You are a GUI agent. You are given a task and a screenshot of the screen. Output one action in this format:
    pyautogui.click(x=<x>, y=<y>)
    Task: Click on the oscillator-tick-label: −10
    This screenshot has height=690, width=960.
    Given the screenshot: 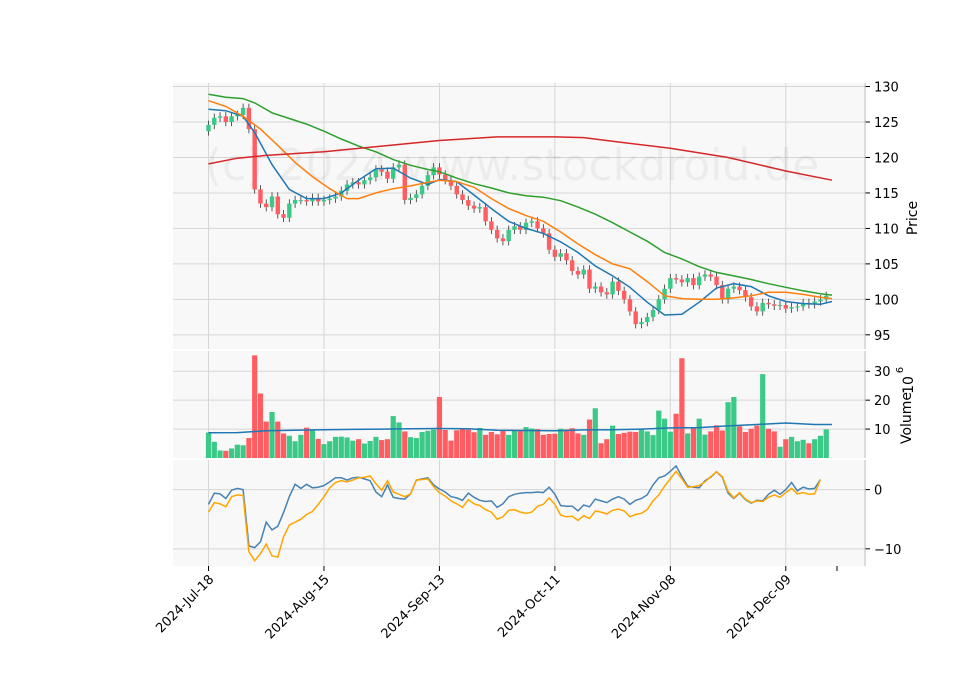 What is the action you would take?
    pyautogui.click(x=887, y=550)
    